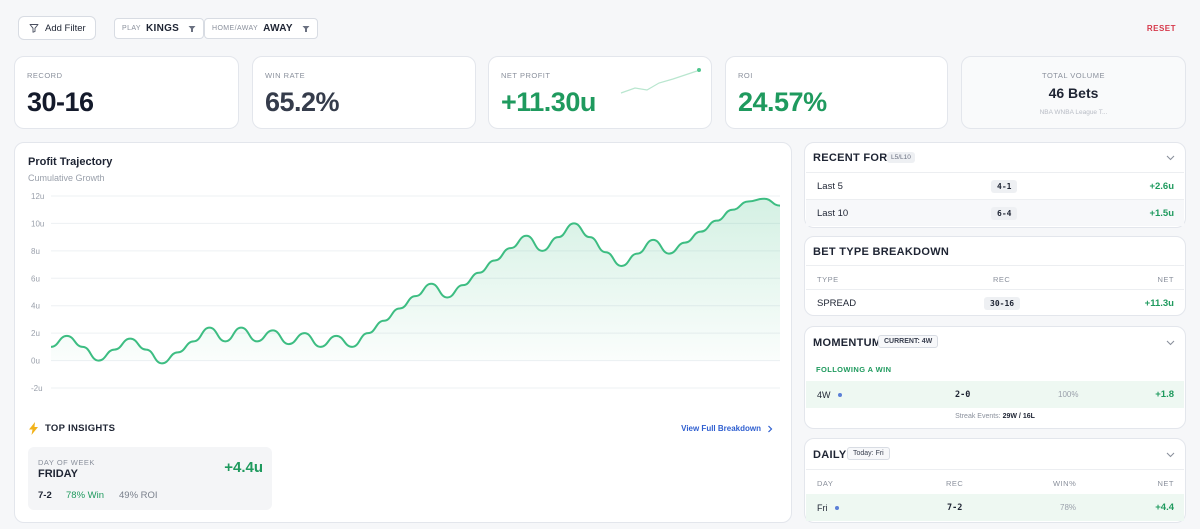  Describe the element at coordinates (1164, 507) in the screenshot. I see `row-net: +4.4` at that location.